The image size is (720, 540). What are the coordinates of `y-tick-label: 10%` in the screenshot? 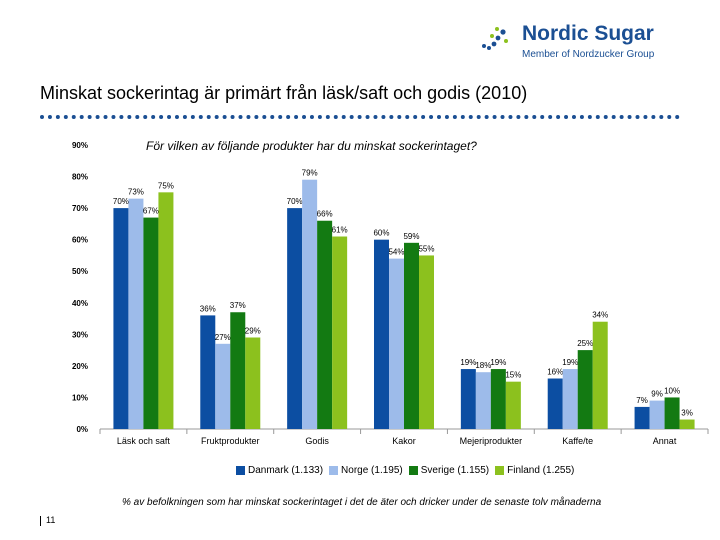 It's located at (80, 397).